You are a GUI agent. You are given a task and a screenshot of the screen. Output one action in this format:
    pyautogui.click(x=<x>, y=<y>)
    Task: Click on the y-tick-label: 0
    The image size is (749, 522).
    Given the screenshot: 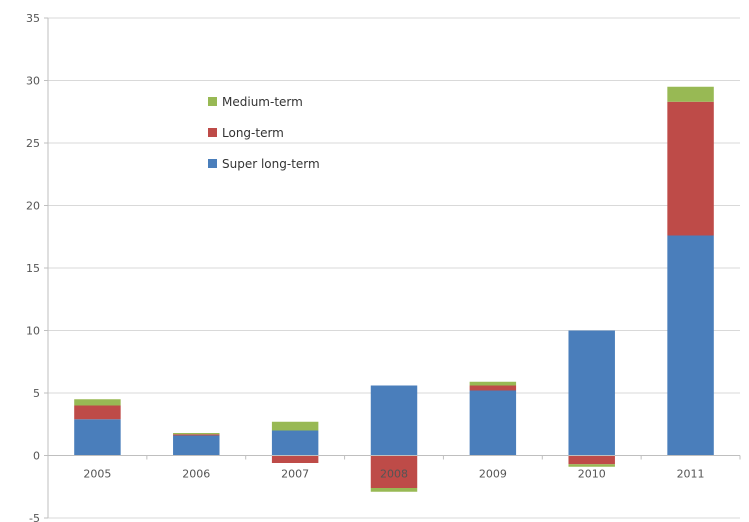 What is the action you would take?
    pyautogui.click(x=36, y=456)
    